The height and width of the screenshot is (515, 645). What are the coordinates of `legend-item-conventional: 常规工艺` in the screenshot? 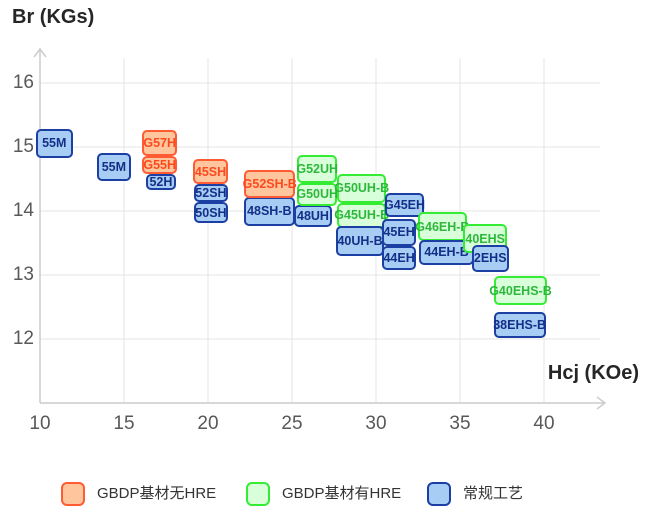 It's located at (475, 494).